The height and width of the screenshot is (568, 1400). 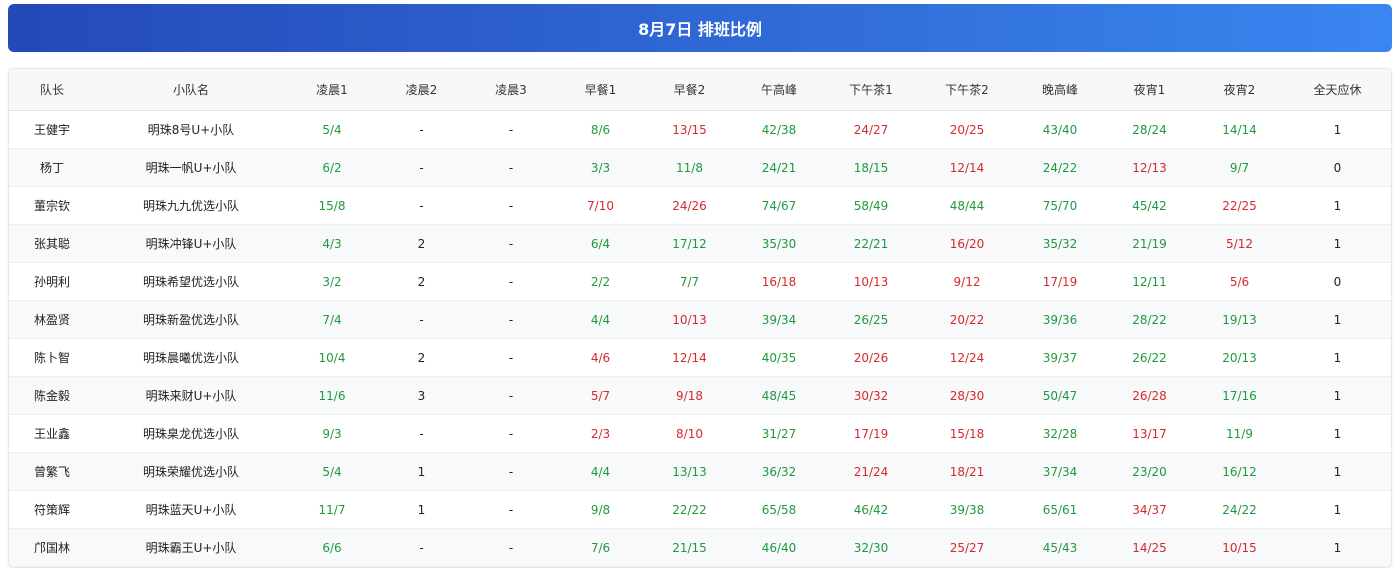 I want to click on table-cell: 9/3, so click(x=332, y=433).